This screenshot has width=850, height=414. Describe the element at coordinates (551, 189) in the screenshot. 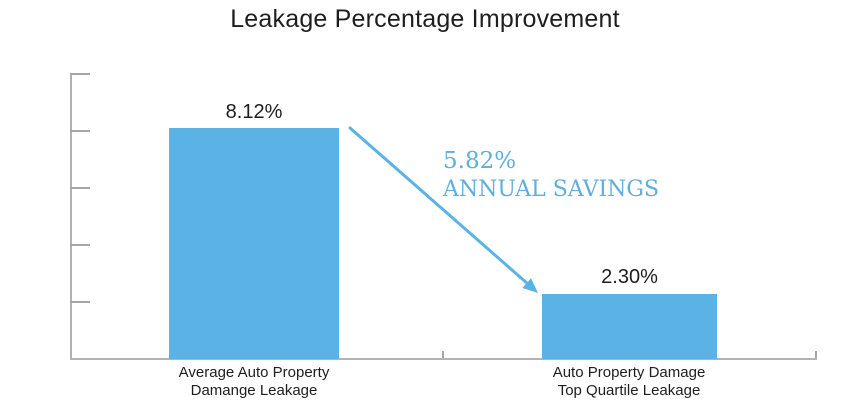

I see `savings-label: ANNUAL SAVINGS` at that location.